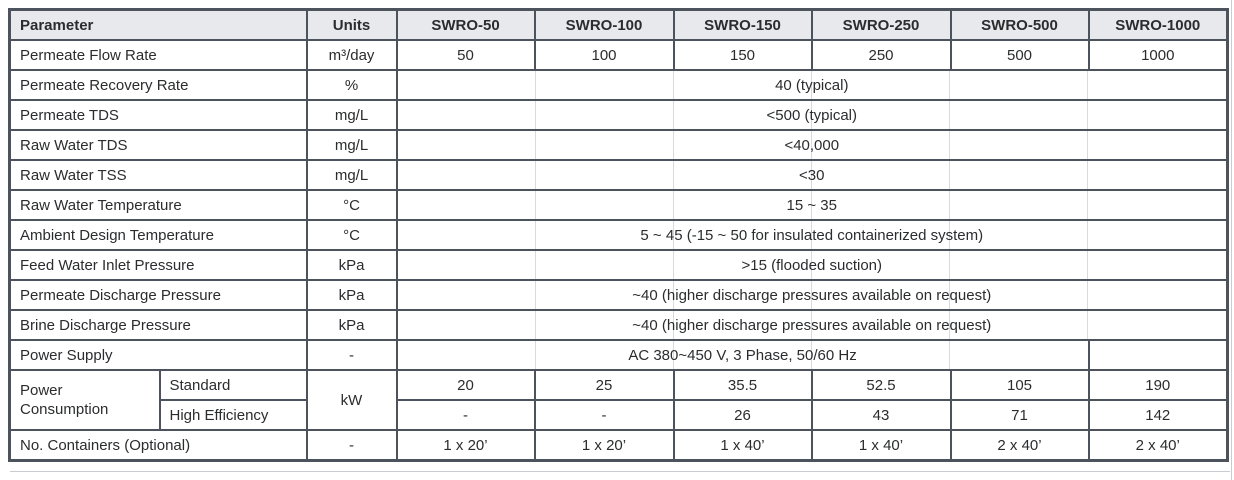  I want to click on value-cell: 1000, so click(1158, 55).